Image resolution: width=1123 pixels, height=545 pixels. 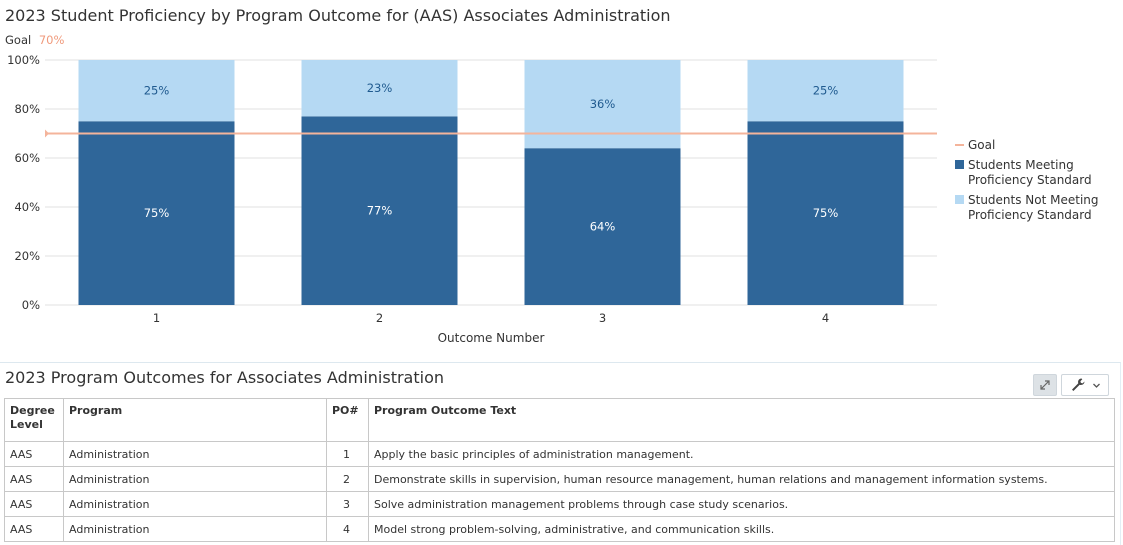 What do you see at coordinates (959, 199) in the screenshot?
I see `legend-not-meeting-swatch` at bounding box center [959, 199].